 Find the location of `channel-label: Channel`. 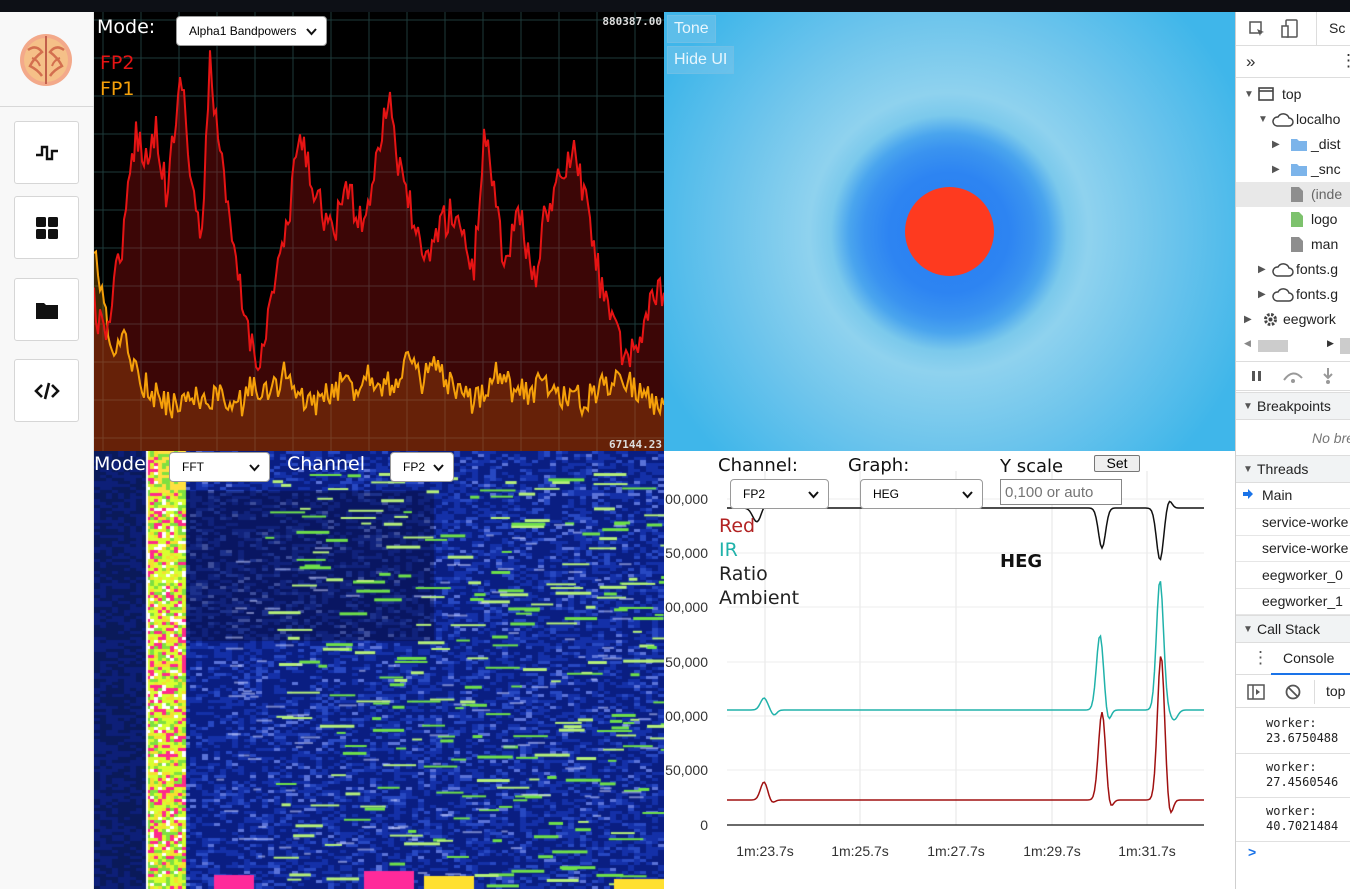

channel-label: Channel is located at coordinates (326, 464).